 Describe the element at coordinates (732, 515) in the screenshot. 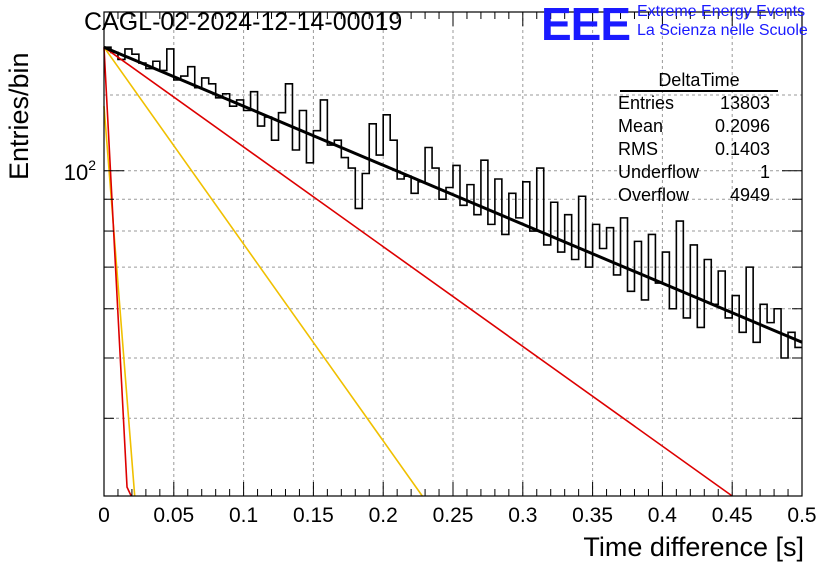

I see `x-tick-label: 0.45` at that location.